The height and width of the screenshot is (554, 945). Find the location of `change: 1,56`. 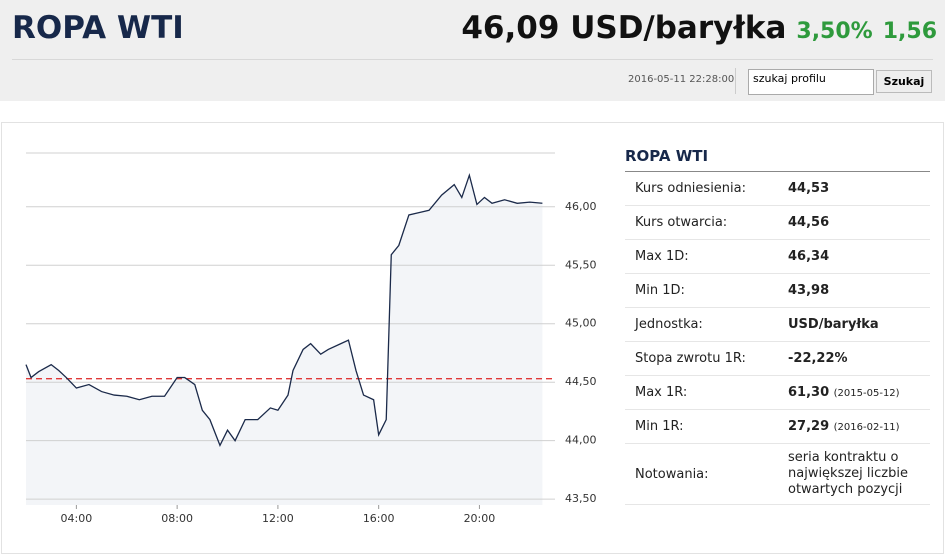

change: 1,56 is located at coordinates (909, 31).